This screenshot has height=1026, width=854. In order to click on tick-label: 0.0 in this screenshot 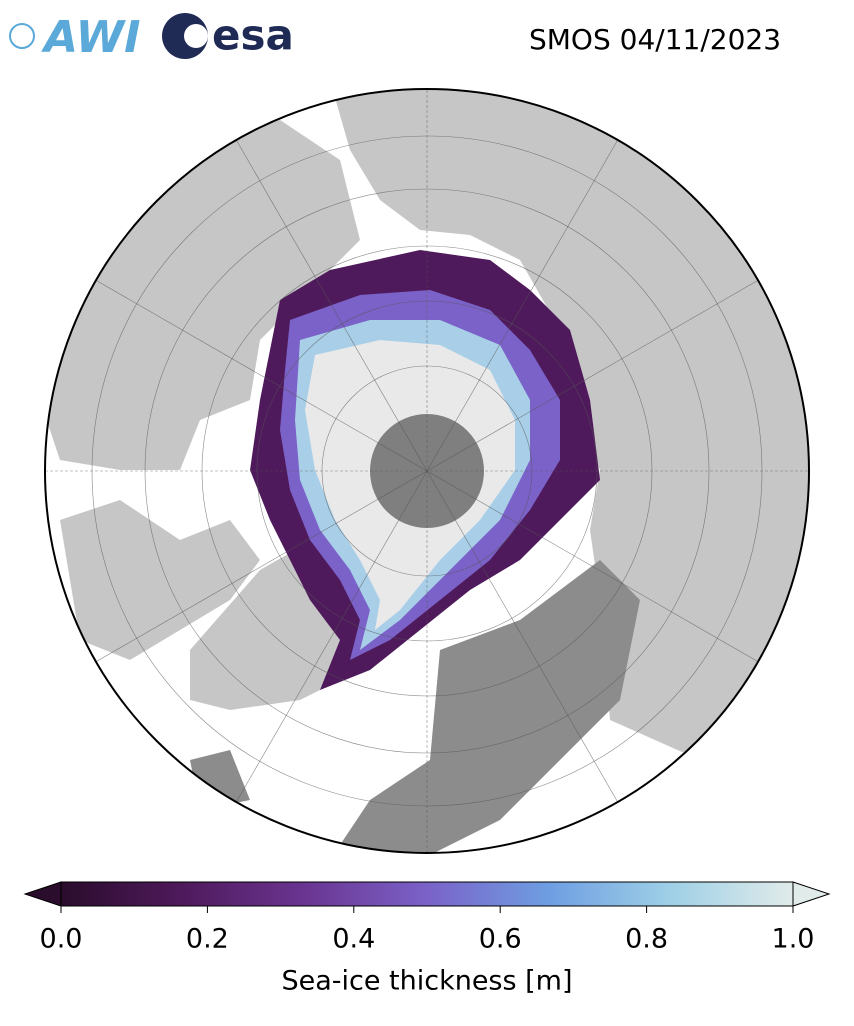, I will do `click(61, 939)`.